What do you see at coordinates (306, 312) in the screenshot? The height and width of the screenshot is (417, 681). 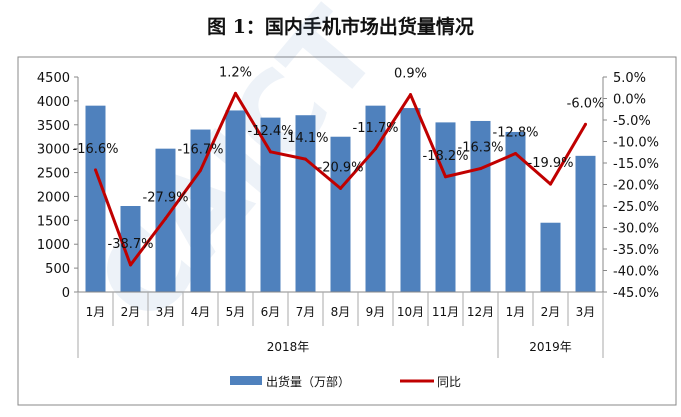 I see `category-label: 7月` at bounding box center [306, 312].